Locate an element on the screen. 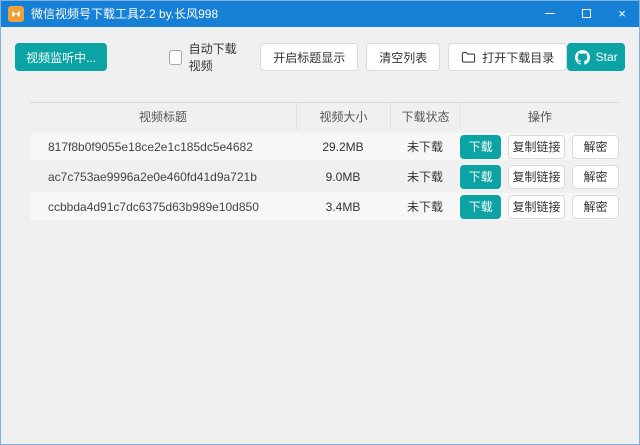 The width and height of the screenshot is (640, 445). github-star-label: Star is located at coordinates (606, 57).